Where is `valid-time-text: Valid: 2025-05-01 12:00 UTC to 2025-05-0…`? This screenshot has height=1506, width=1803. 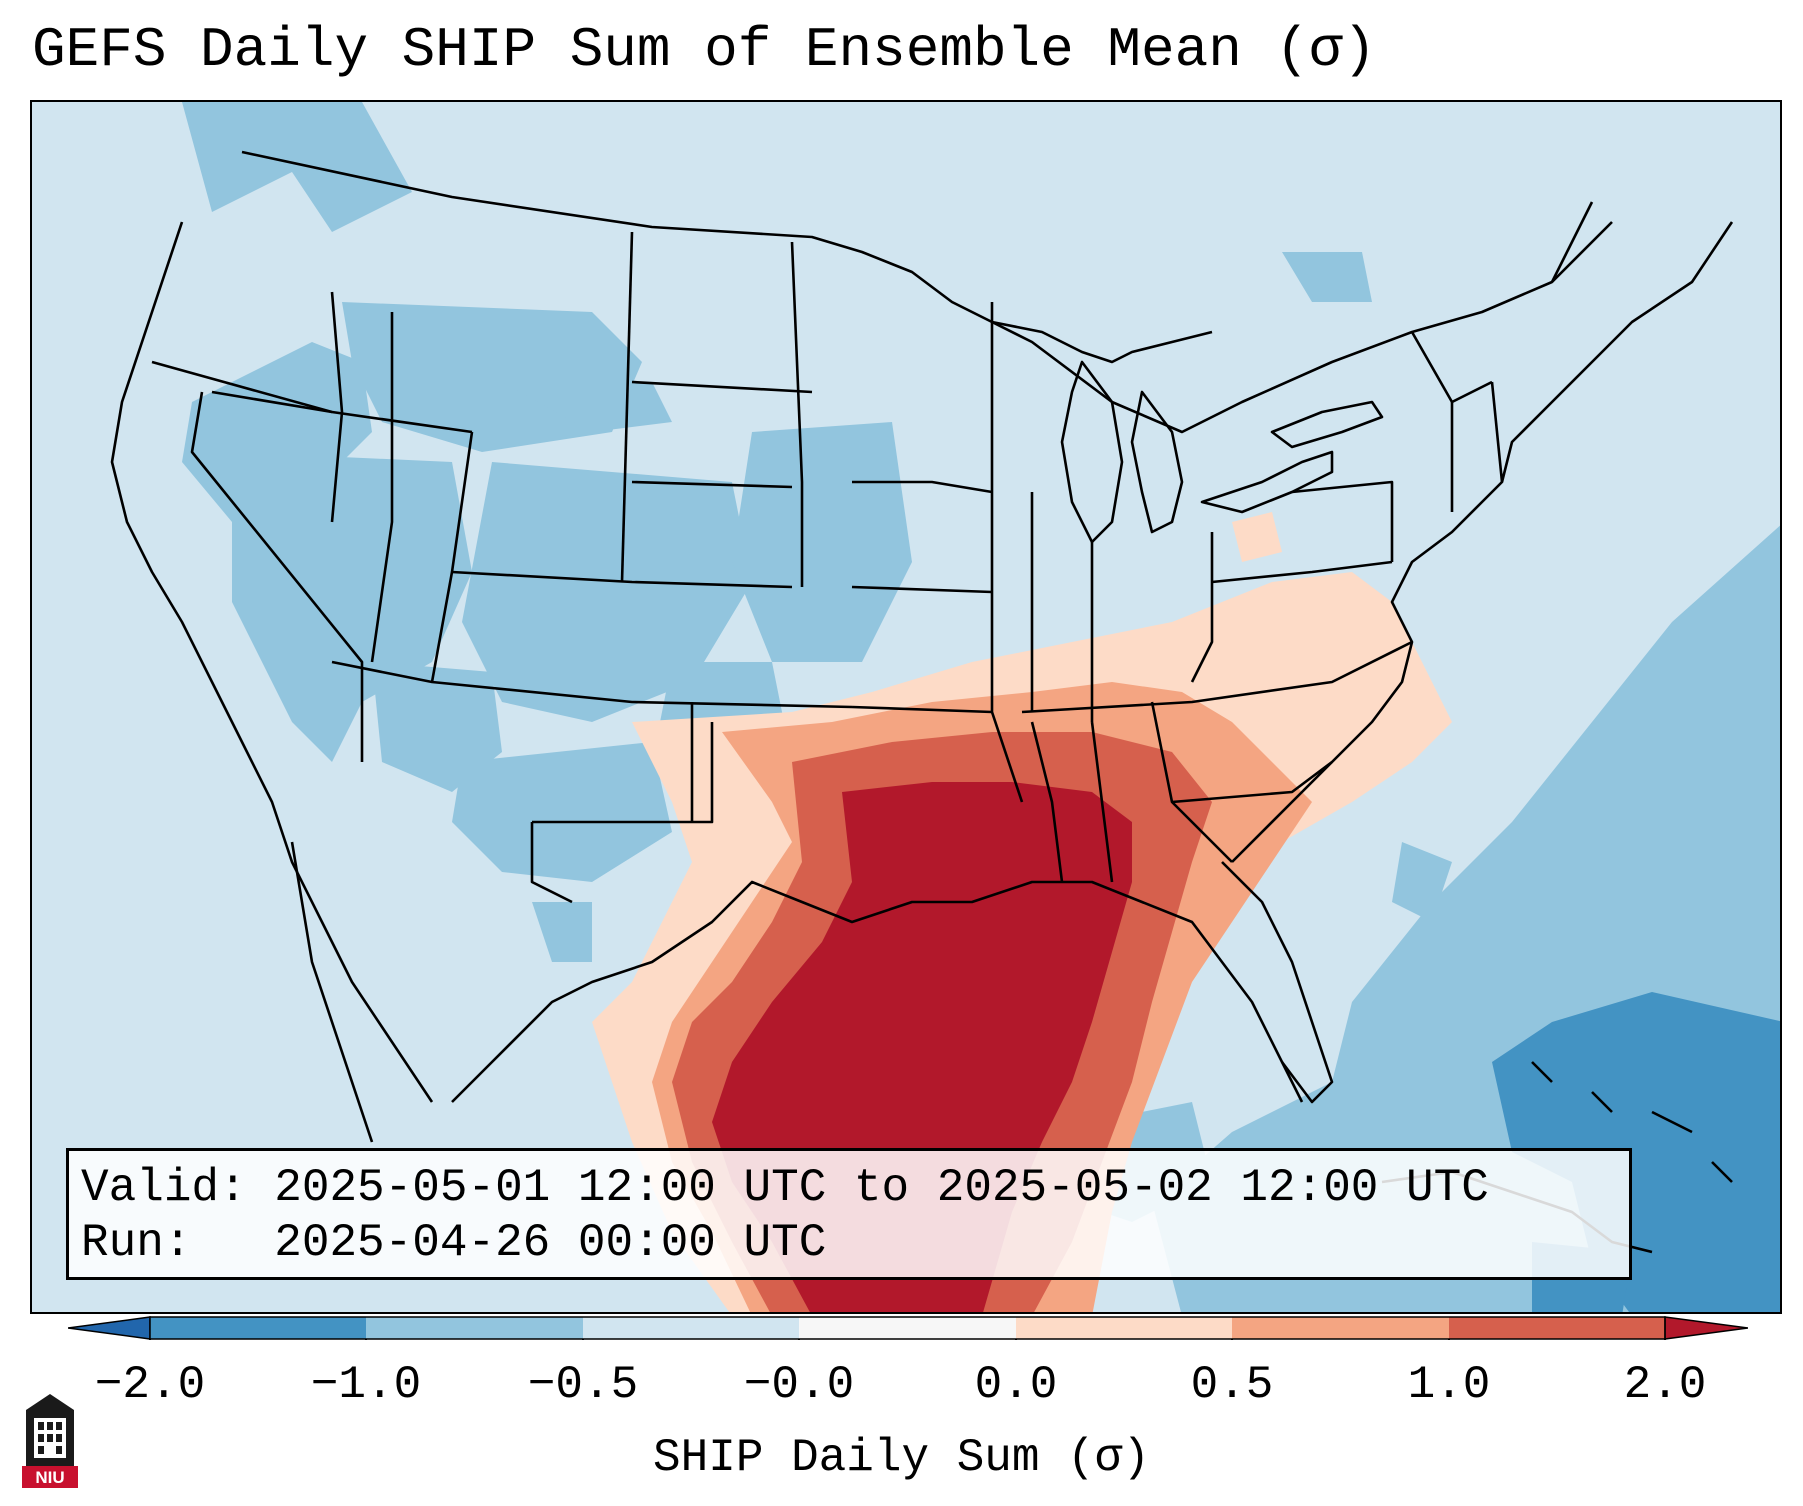 valid-time-text: Valid: 2025-05-01 12:00 UTC to 2025-05-0… is located at coordinates (785, 1188).